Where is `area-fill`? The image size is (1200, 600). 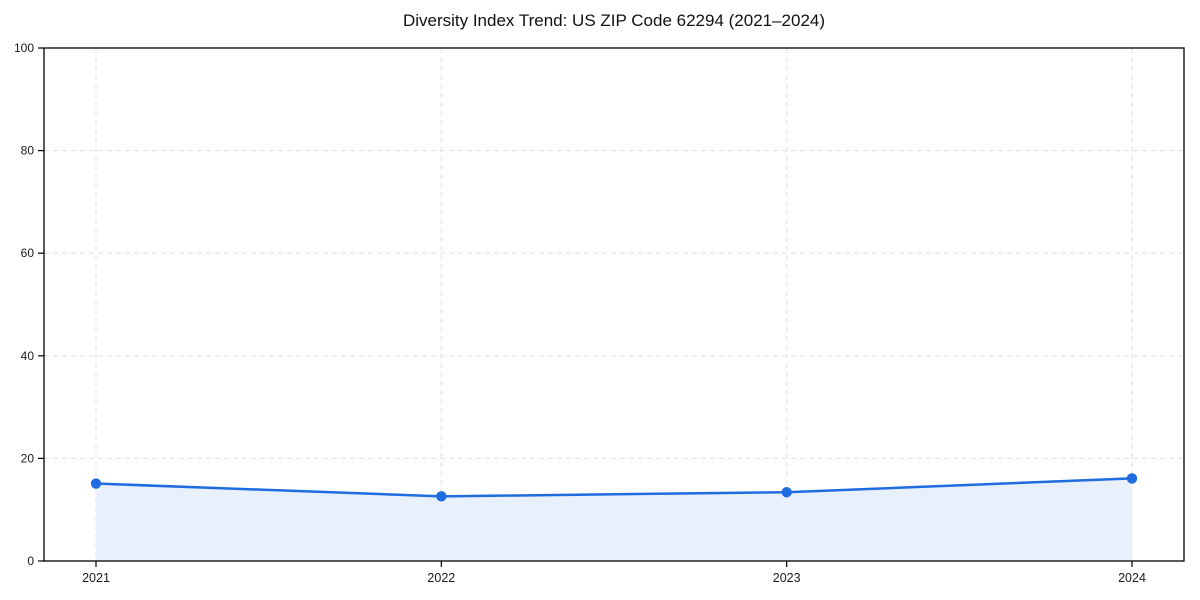
area-fill is located at coordinates (614, 519).